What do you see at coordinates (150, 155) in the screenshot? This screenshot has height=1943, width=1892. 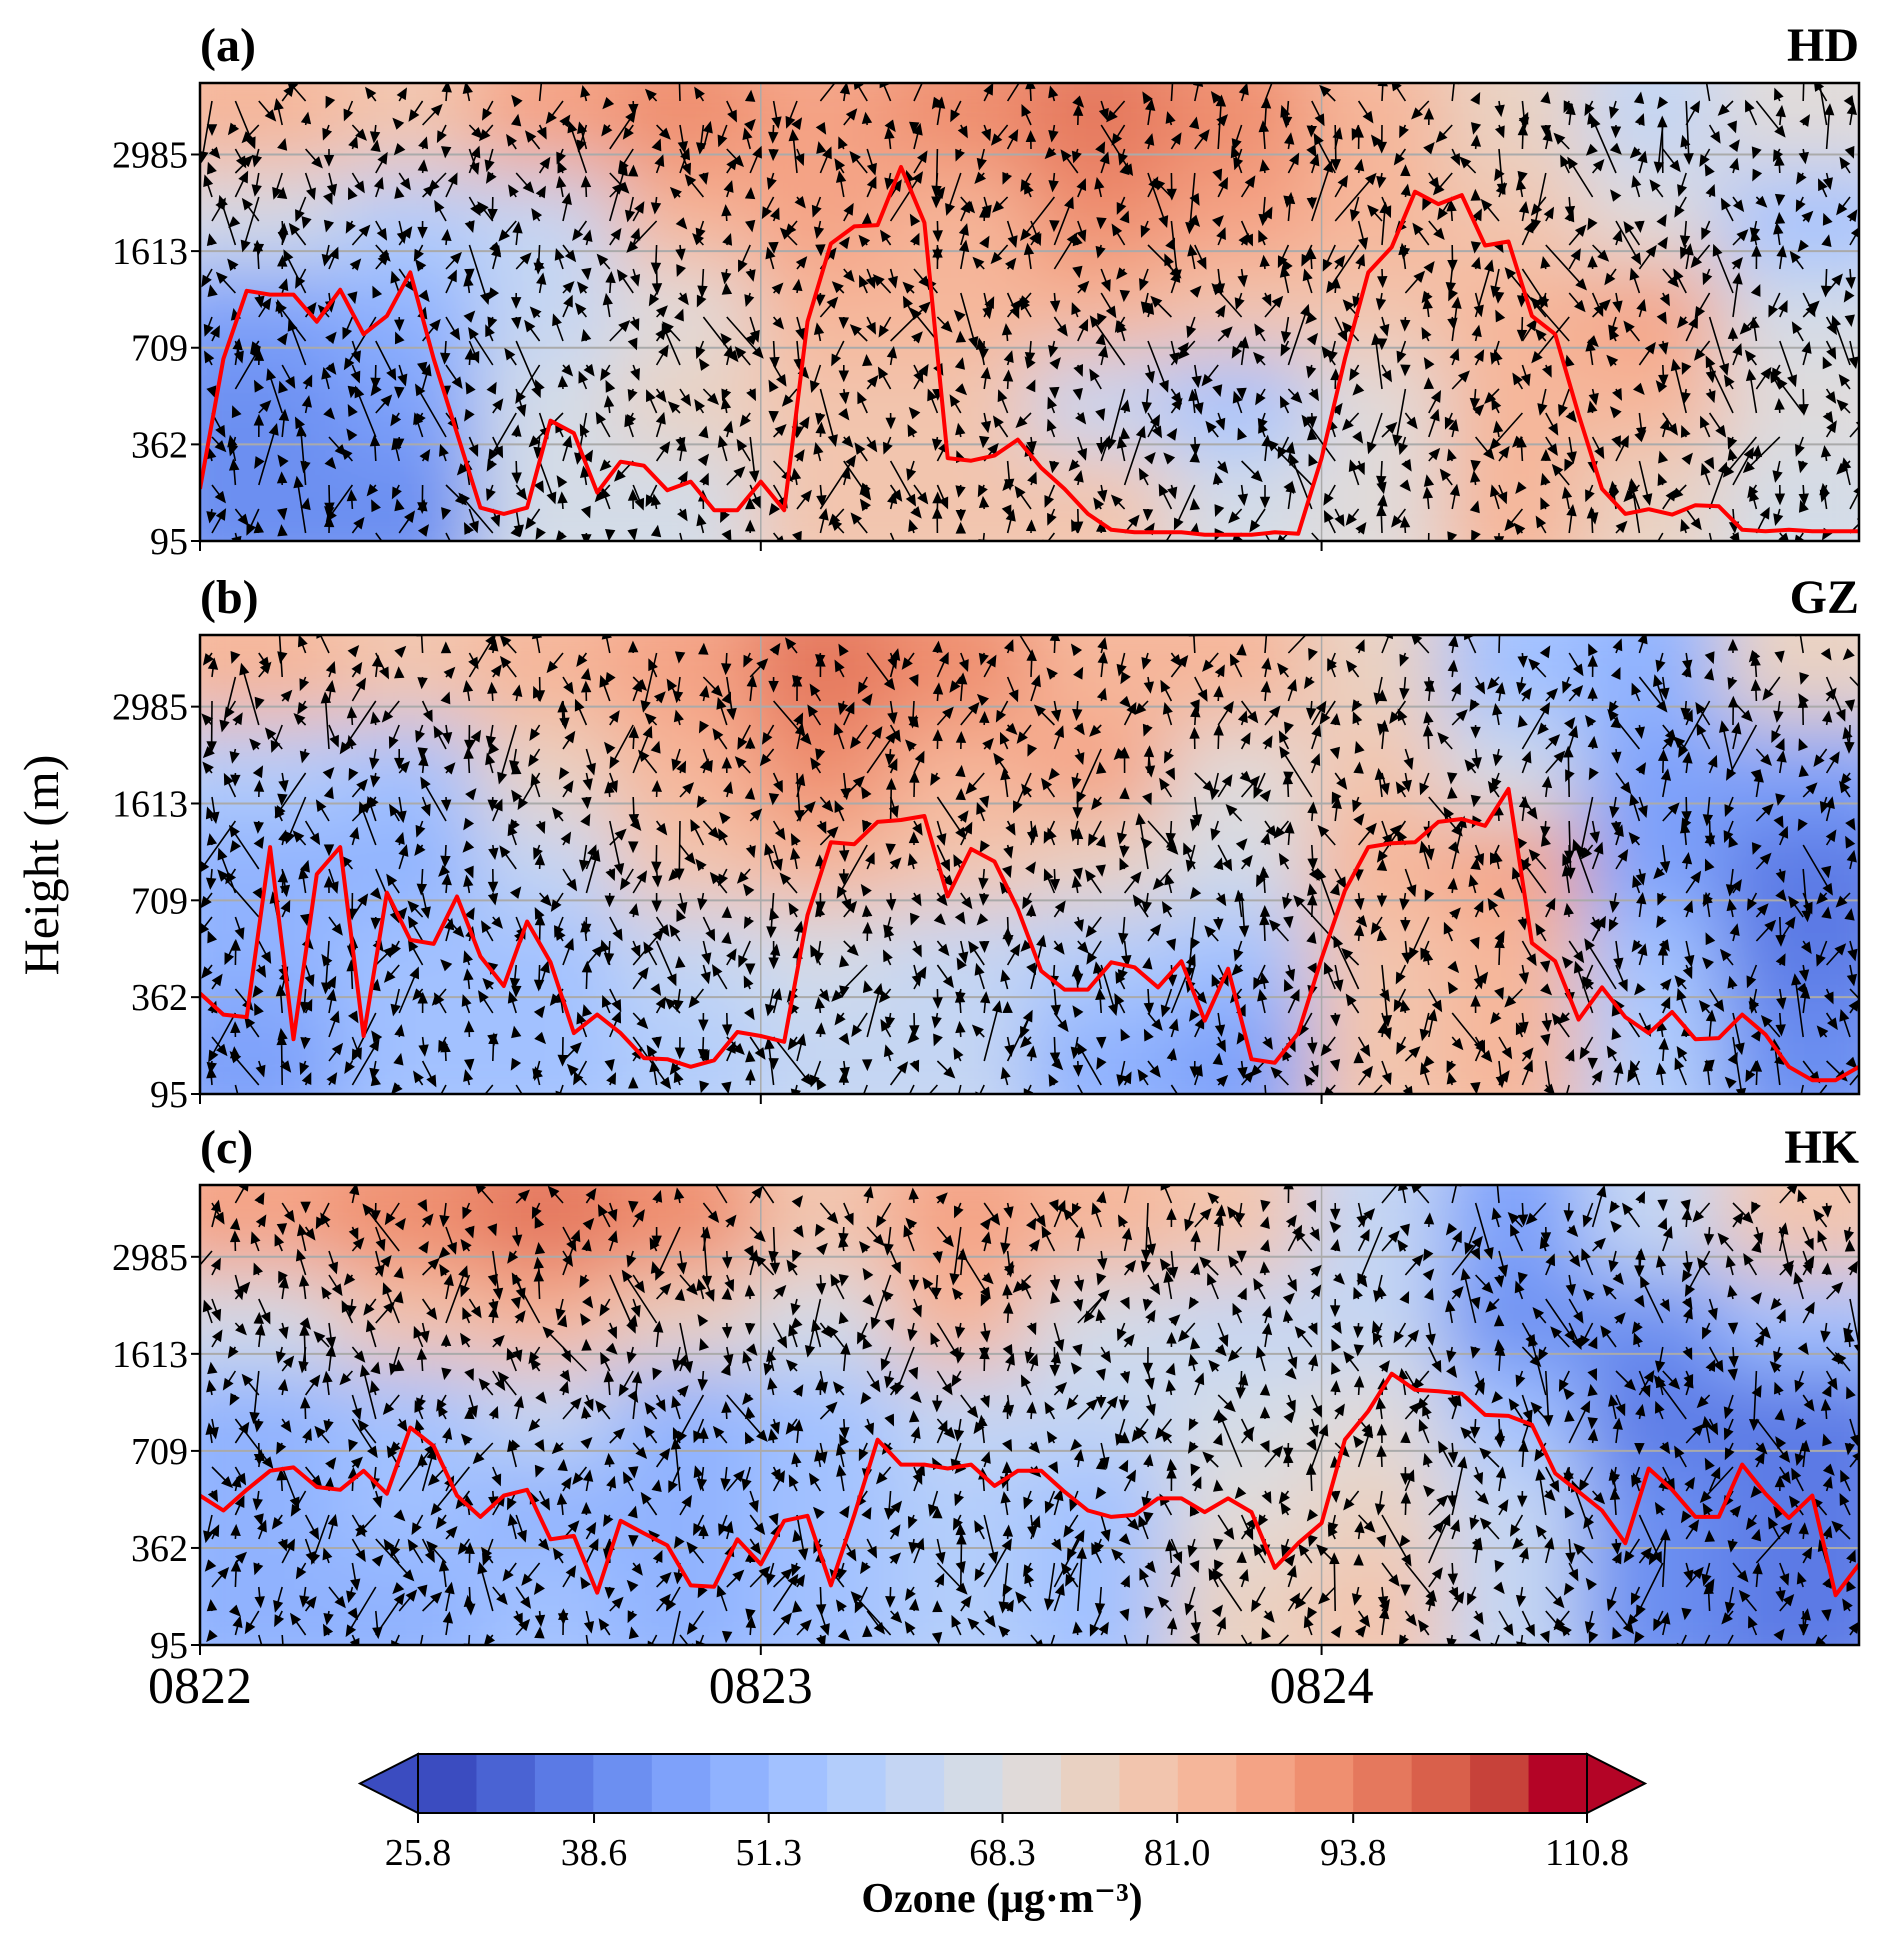 I see `y-tick-label: 2985` at bounding box center [150, 155].